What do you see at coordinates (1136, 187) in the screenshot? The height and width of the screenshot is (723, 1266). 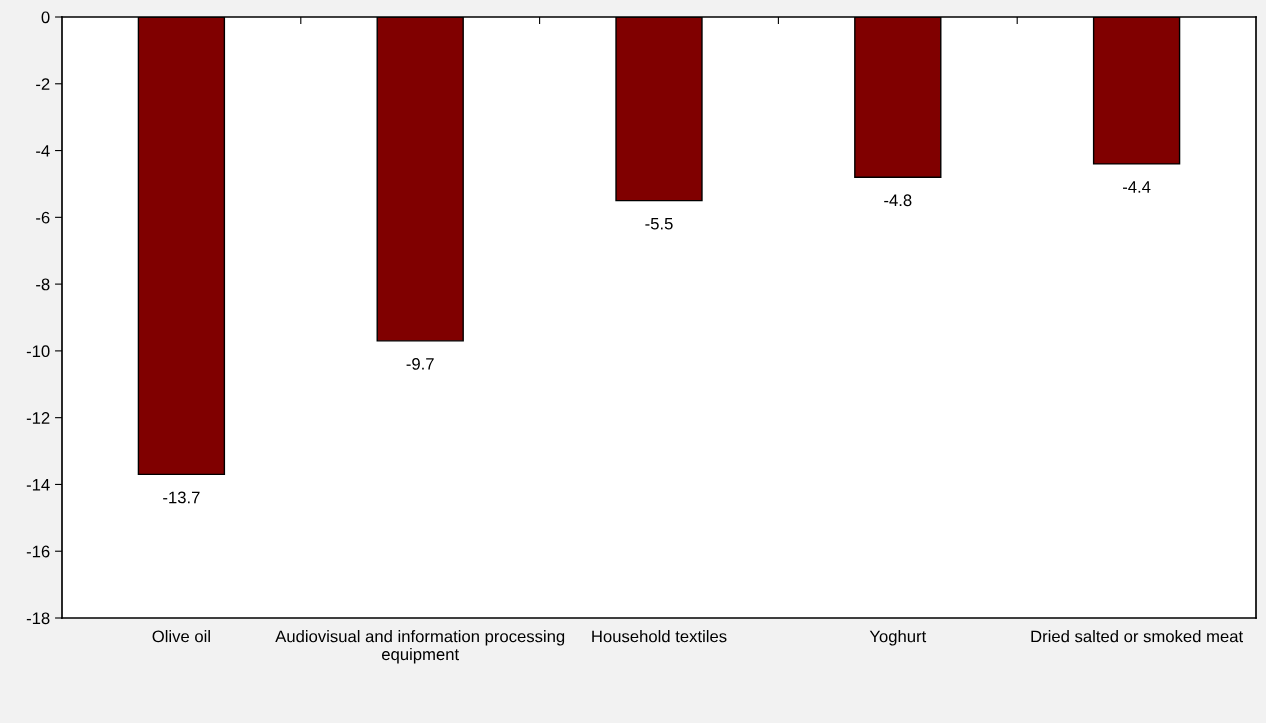 I see `data-label: -4.4` at bounding box center [1136, 187].